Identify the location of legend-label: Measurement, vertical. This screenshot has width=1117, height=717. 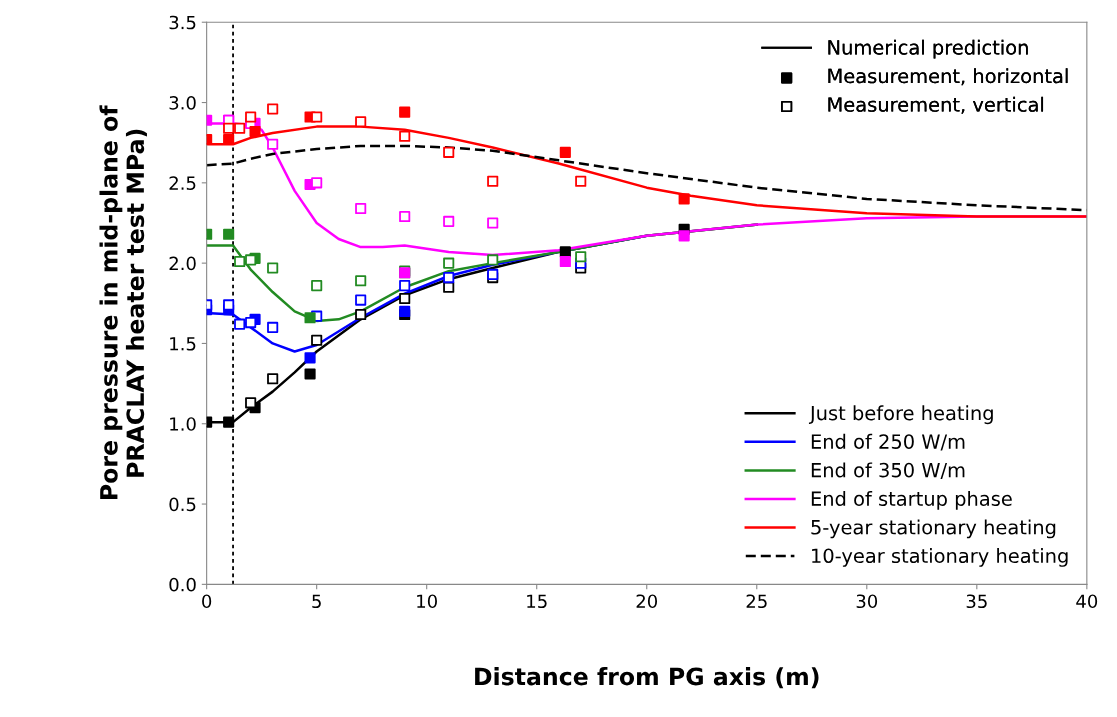
(936, 105).